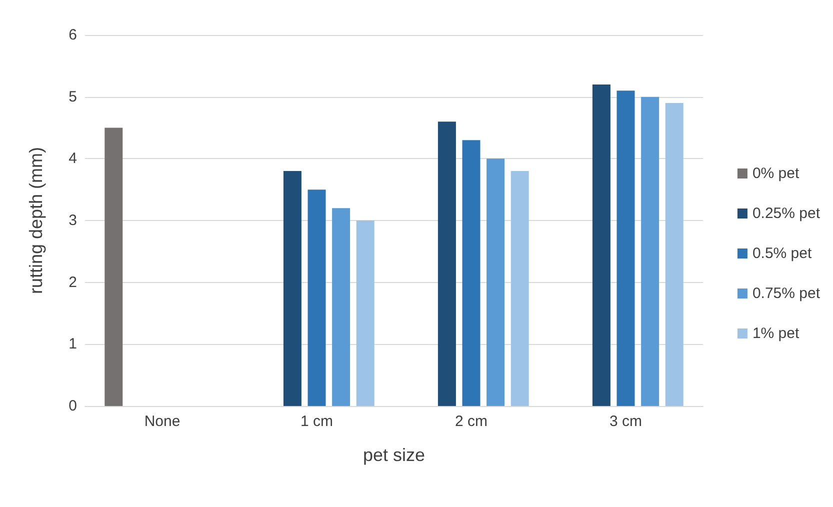  Describe the element at coordinates (776, 333) in the screenshot. I see `legend-label: 1% pet` at that location.